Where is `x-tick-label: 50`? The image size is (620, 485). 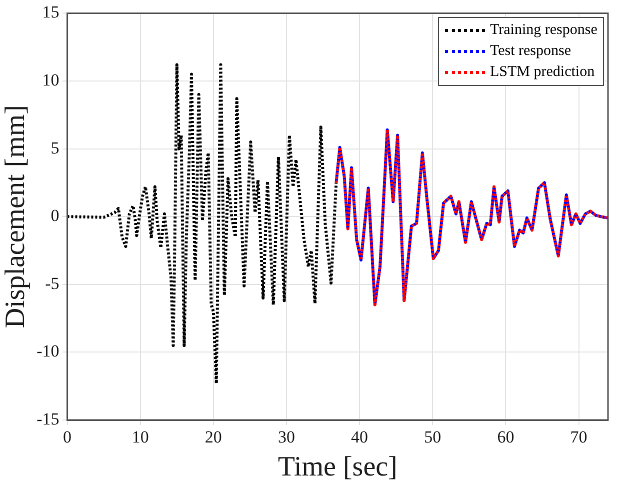 x-tick-label: 50 is located at coordinates (433, 437).